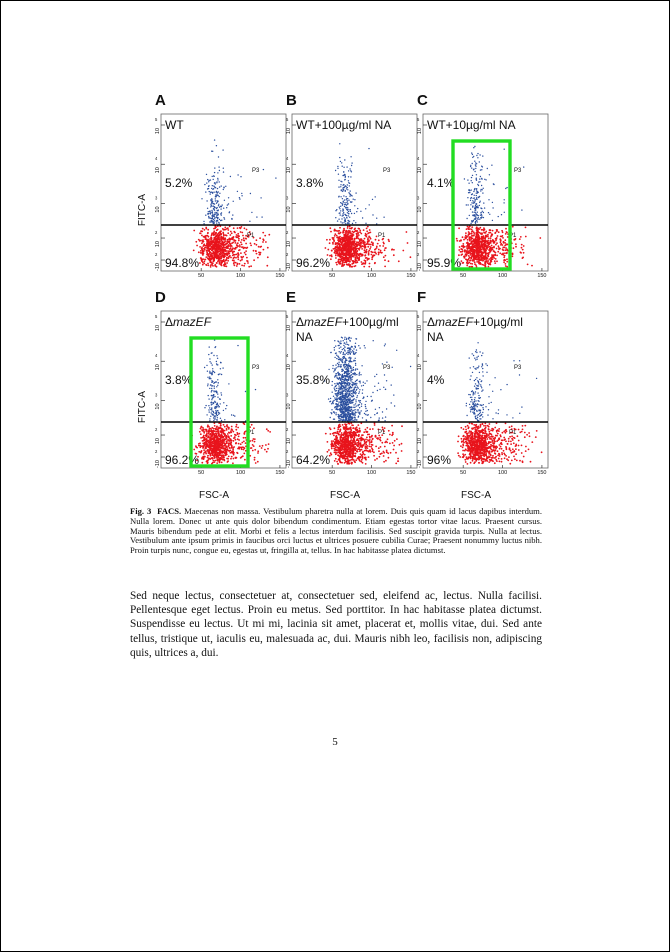 Image resolution: width=670 pixels, height=952 pixels. I want to click on upper-percent: 5.2%, so click(179, 183).